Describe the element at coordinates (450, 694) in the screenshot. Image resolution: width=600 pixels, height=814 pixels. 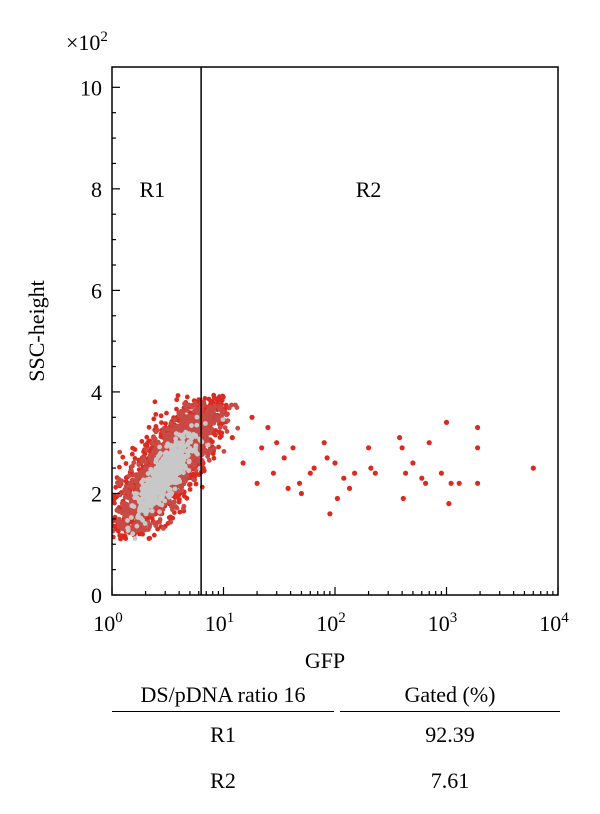
I see `table-header-gated: Gated (%)` at that location.